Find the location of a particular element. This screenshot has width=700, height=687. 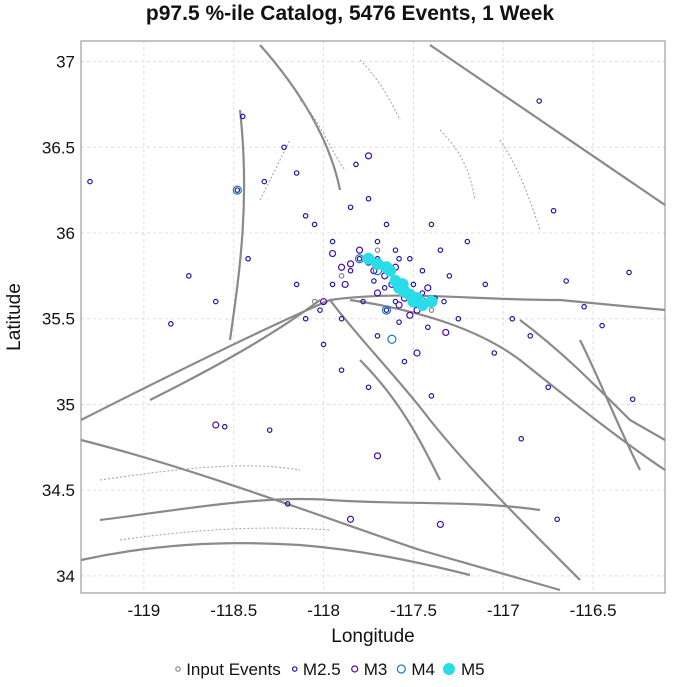

y-axis-label: Latitude is located at coordinates (14, 317).